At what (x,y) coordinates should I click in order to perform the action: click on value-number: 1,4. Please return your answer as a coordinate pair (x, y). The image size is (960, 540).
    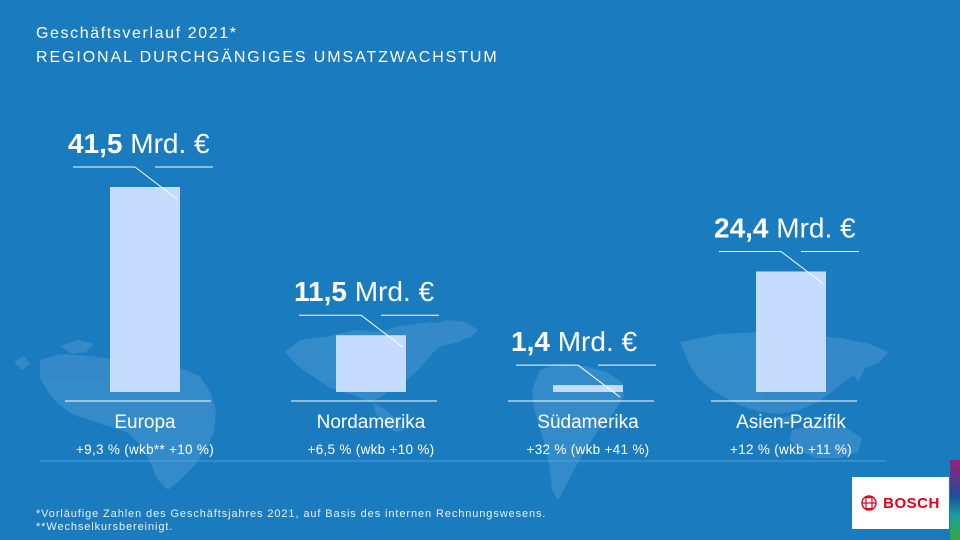
    Looking at the image, I should click on (530, 341).